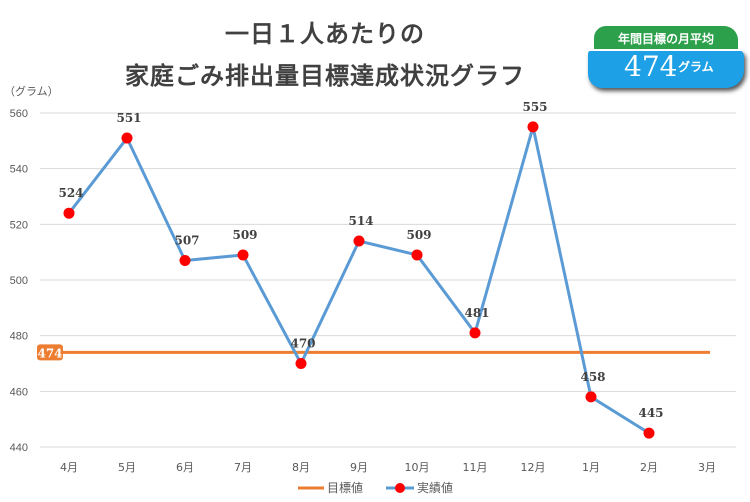 This screenshot has width=750, height=502. I want to click on legend-target-label: 目標値, so click(345, 487).